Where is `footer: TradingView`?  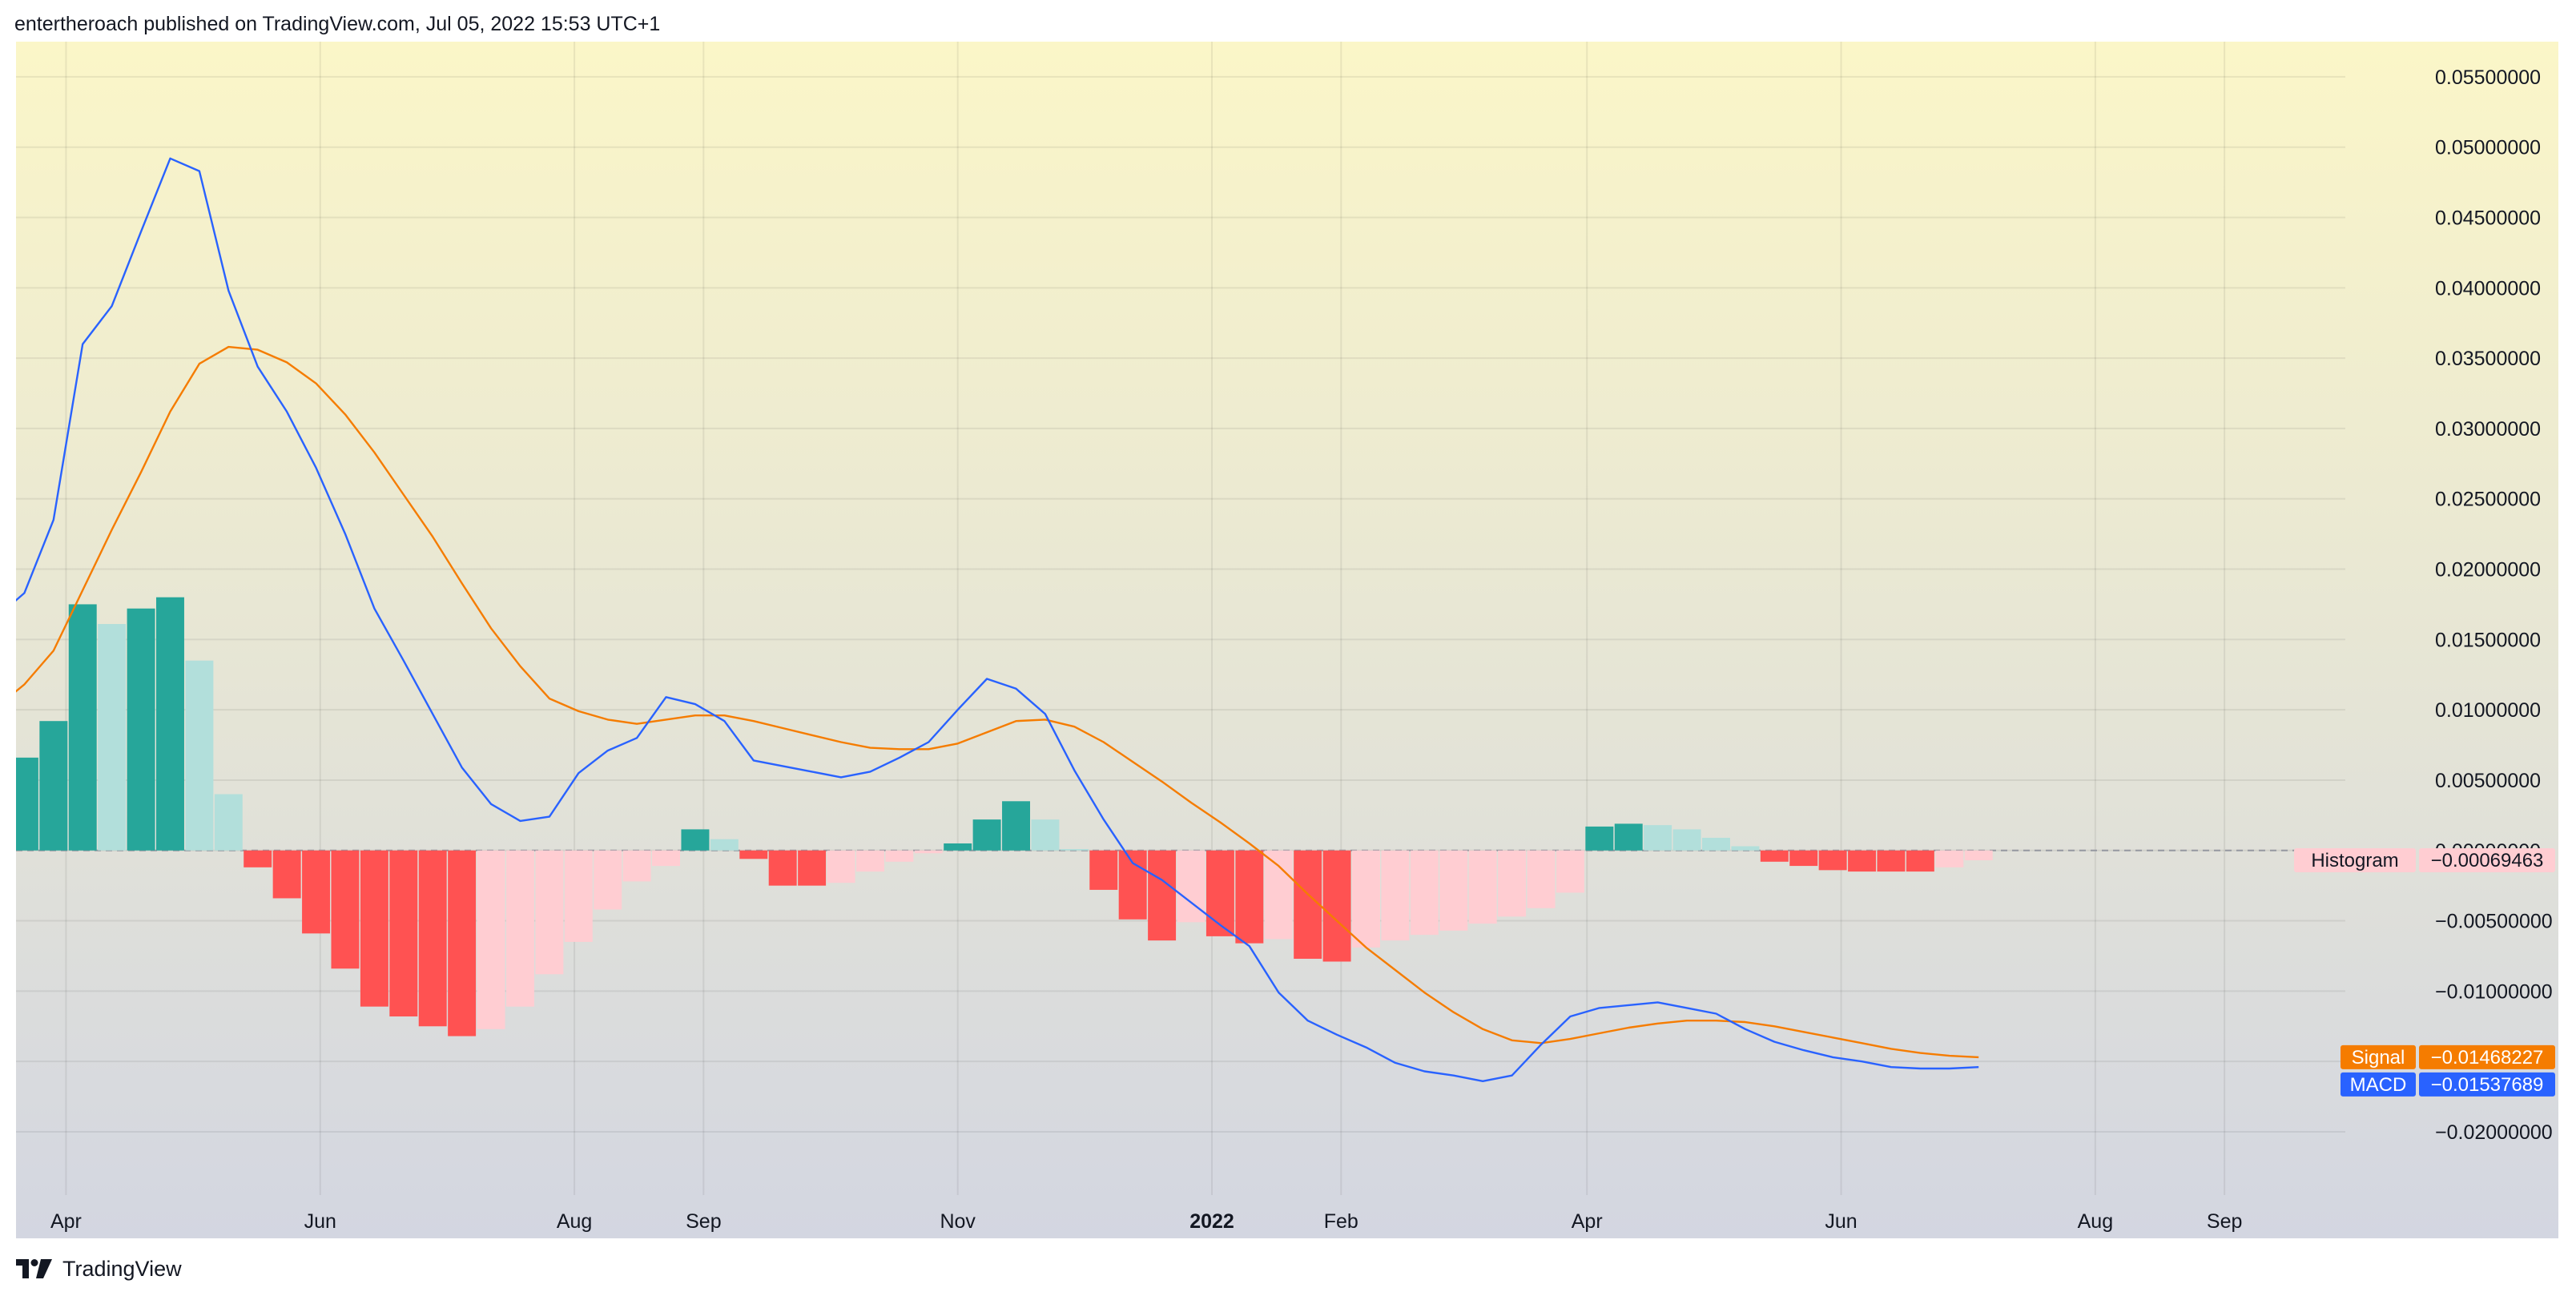 footer: TradingView is located at coordinates (99, 1269).